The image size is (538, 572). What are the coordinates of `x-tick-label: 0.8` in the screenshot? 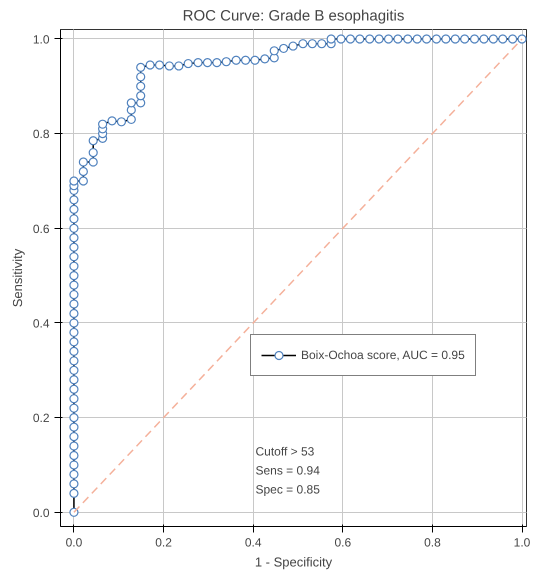 It's located at (433, 543).